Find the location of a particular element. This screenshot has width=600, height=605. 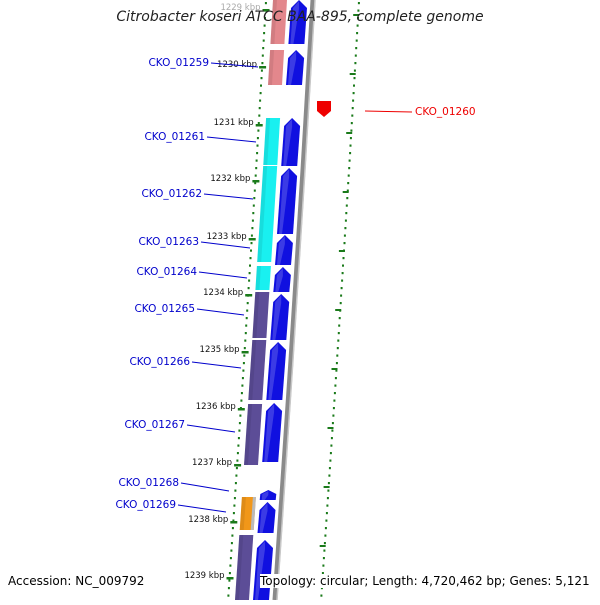

kbp-tick-label: 1229 kbp is located at coordinates (240, 8).